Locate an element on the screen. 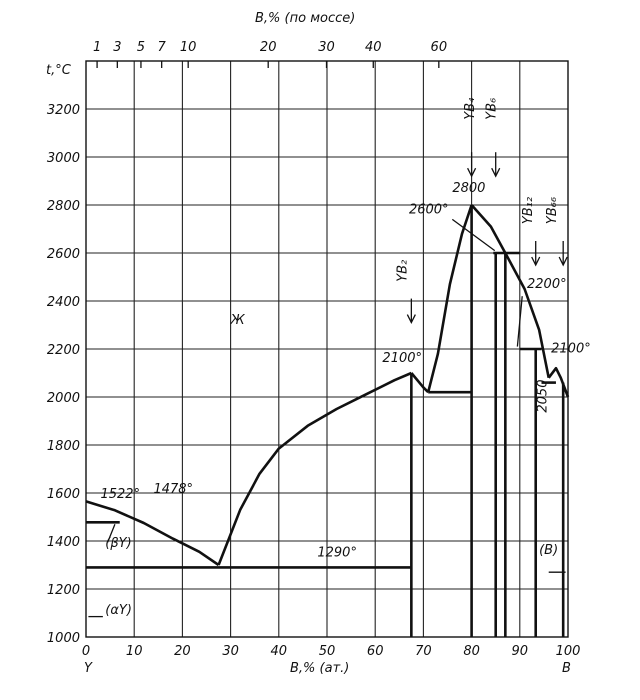 The image size is (640, 700). annotation-label: Ж is located at coordinates (238, 320).